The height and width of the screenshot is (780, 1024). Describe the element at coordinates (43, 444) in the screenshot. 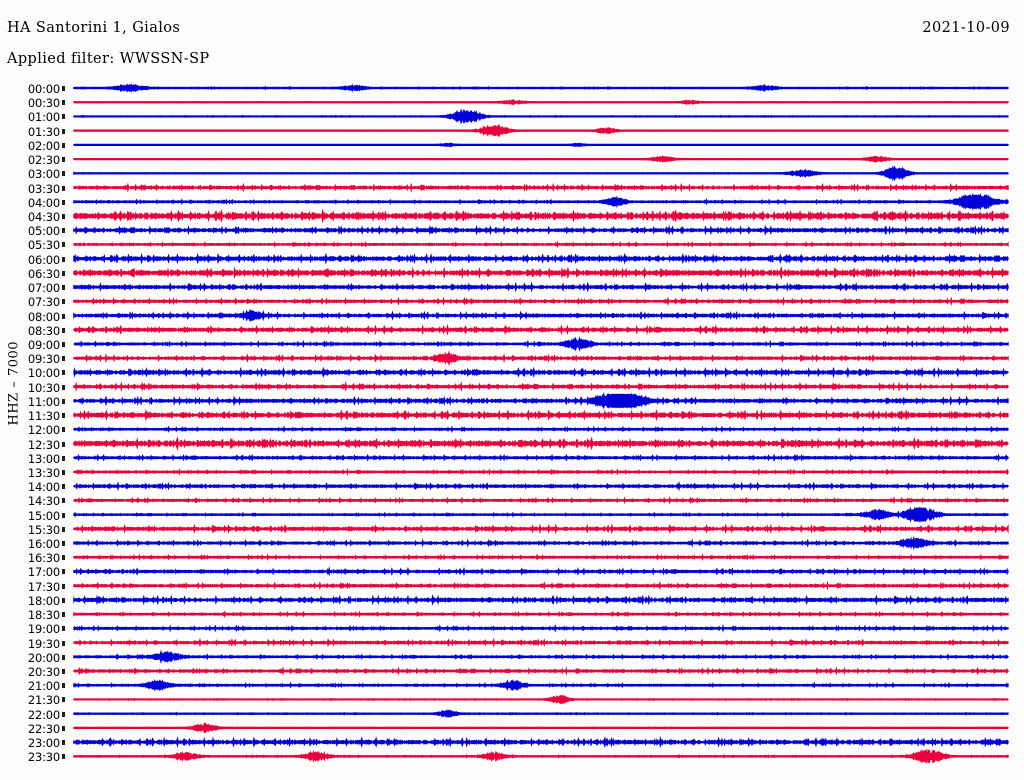

I see `time-tick-label: 12:30` at that location.